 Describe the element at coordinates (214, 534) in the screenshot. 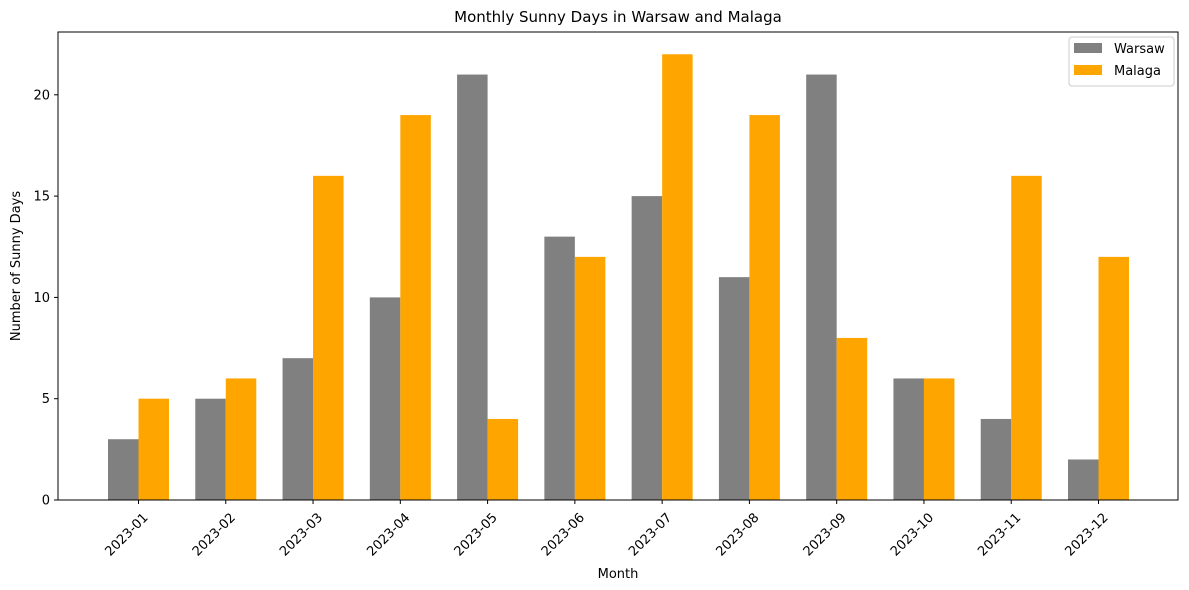

I see `x-tick-label: 2023-02` at that location.